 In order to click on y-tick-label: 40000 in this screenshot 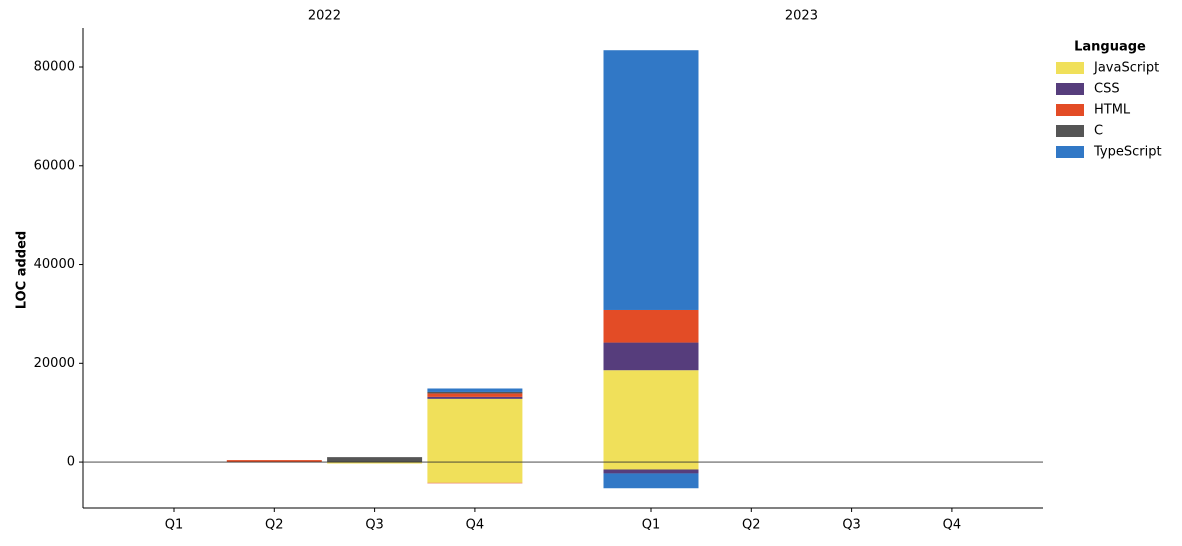, I will do `click(54, 264)`.